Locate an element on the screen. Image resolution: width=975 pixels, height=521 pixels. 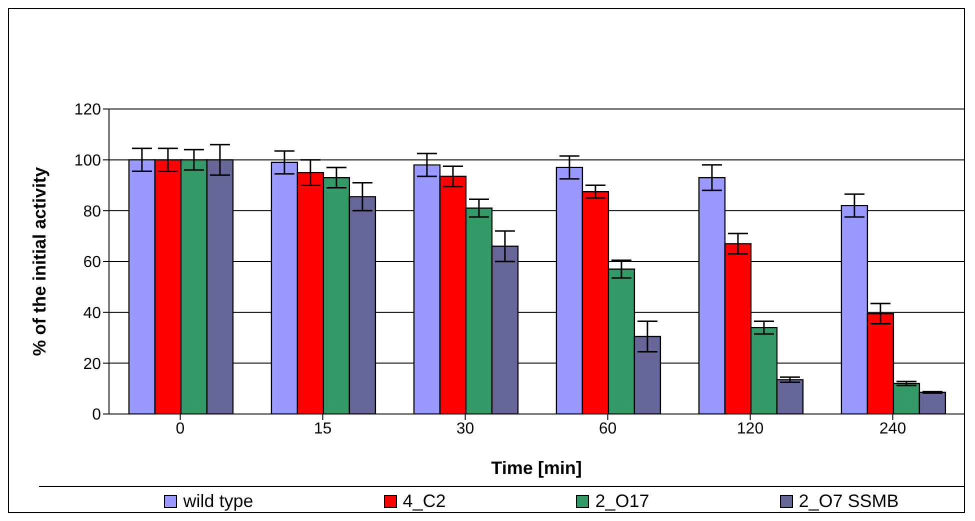
legend-label: 2_O7 SSMB is located at coordinates (848, 501).